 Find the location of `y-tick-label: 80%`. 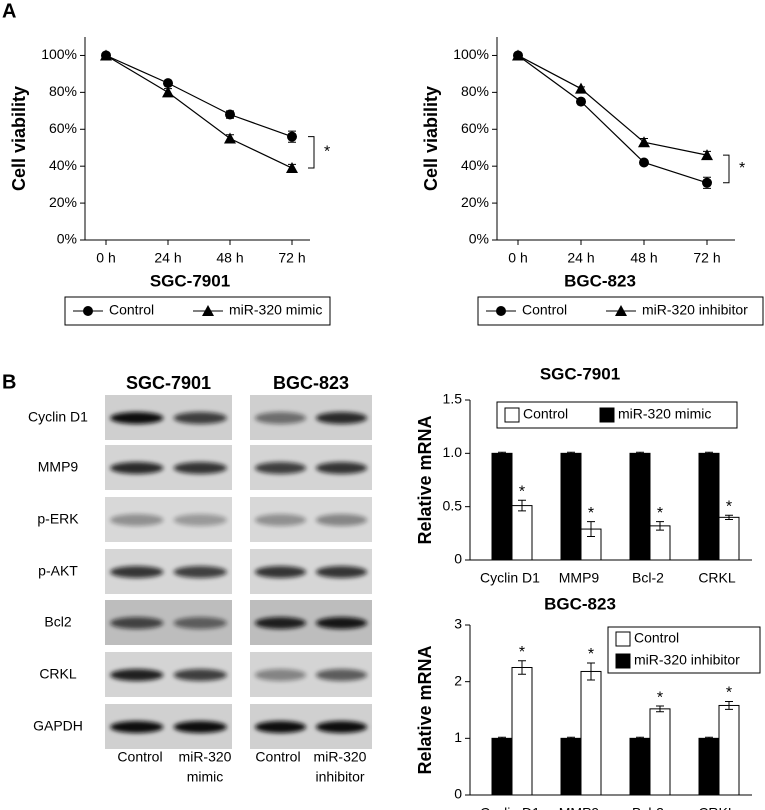

y-tick-label: 80% is located at coordinates (475, 91).